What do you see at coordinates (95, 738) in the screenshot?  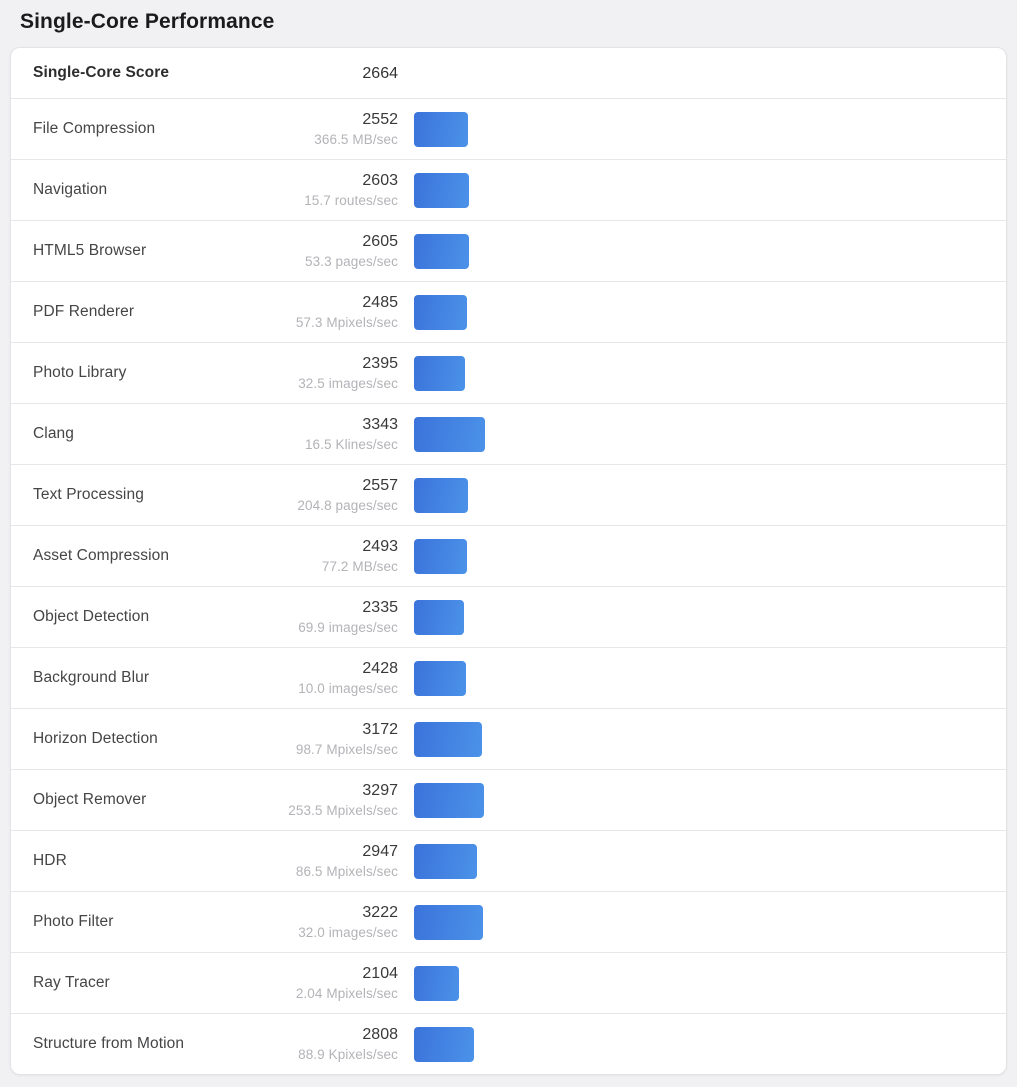 I see `benchmark-name: Horizon Detection` at bounding box center [95, 738].